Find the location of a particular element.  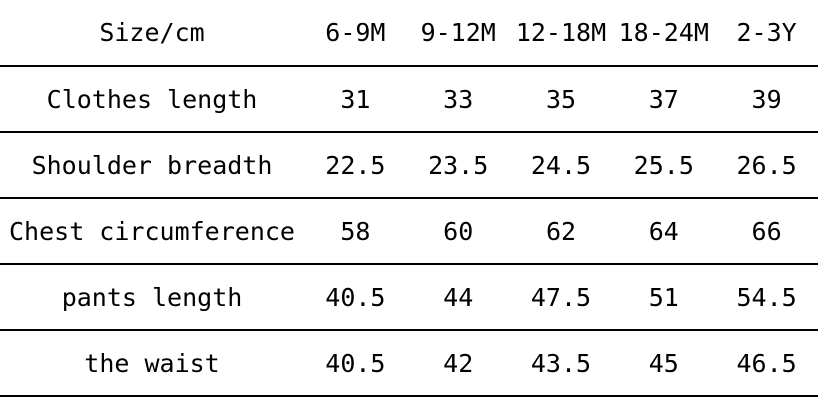

header-cell-18-24m: 18-24M is located at coordinates (664, 33).